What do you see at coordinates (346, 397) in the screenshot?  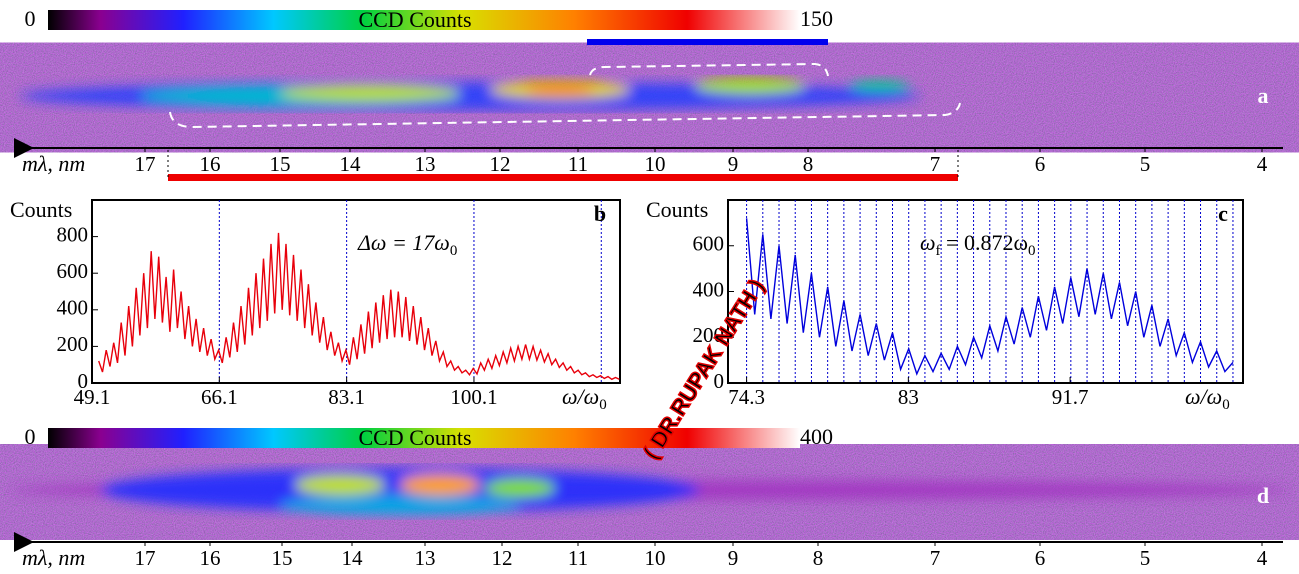 I see `x-tick-label: 83.1` at bounding box center [346, 397].